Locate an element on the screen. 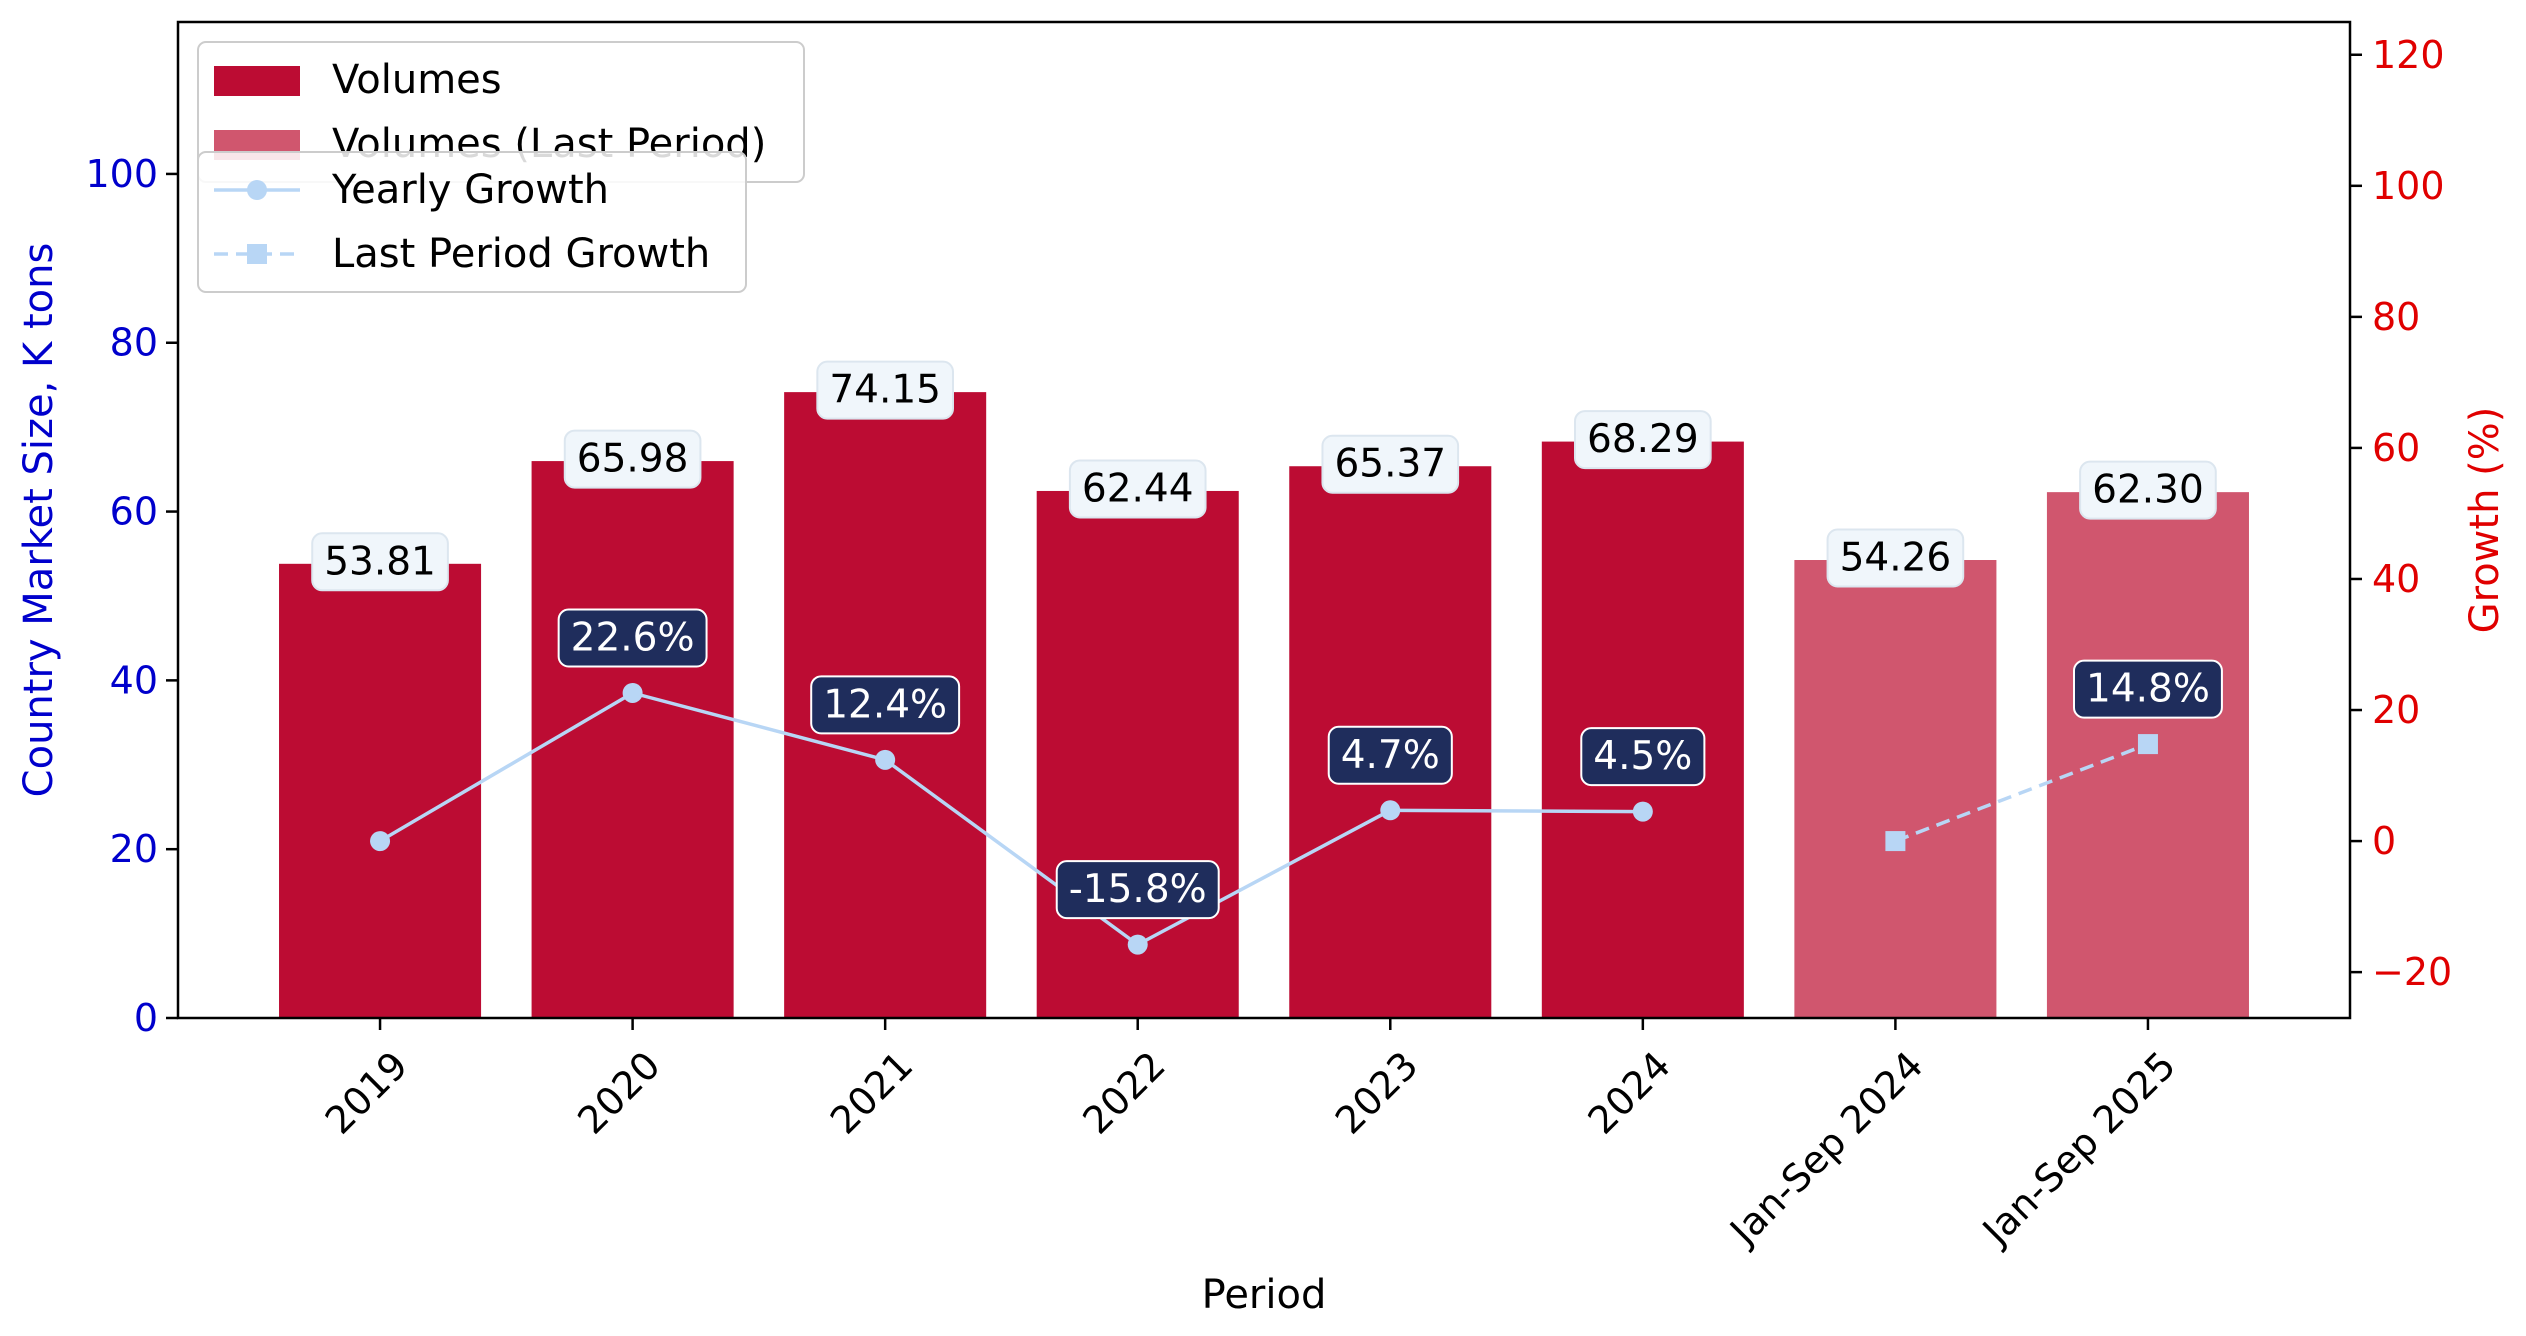 The width and height of the screenshot is (2526, 1336). growth-label-2022: -15.8% is located at coordinates (1137, 890).